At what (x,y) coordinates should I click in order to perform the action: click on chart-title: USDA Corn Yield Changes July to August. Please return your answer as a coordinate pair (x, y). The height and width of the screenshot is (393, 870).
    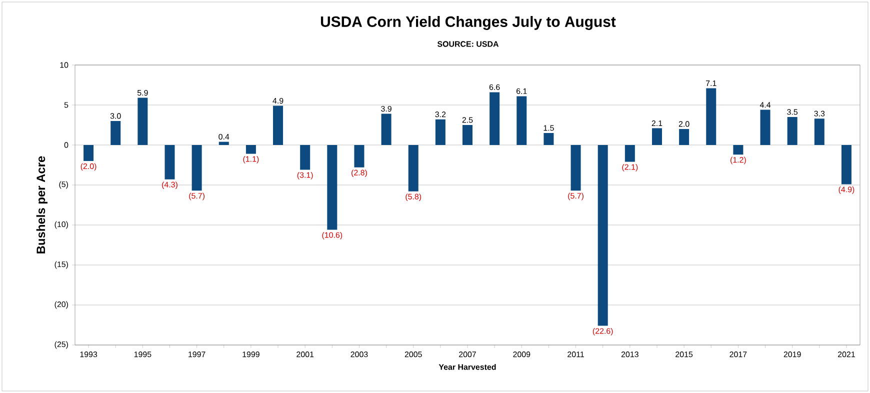
    Looking at the image, I should click on (468, 23).